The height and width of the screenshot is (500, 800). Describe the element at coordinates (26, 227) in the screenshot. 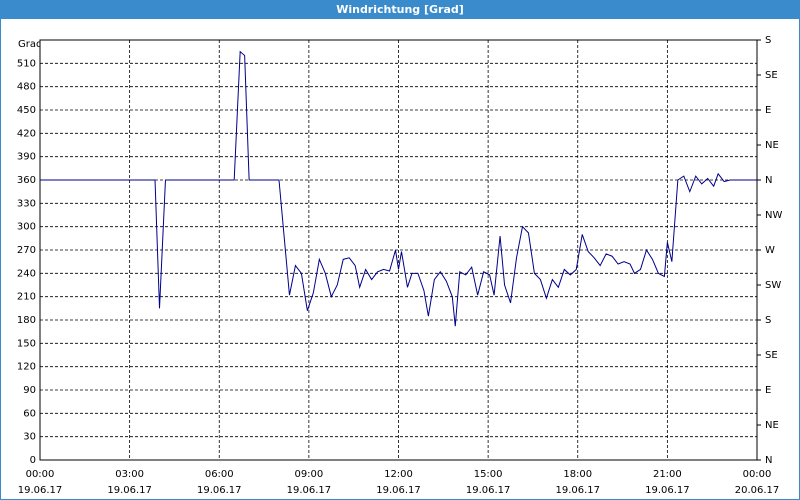

I see `y-tick-label: 300` at that location.